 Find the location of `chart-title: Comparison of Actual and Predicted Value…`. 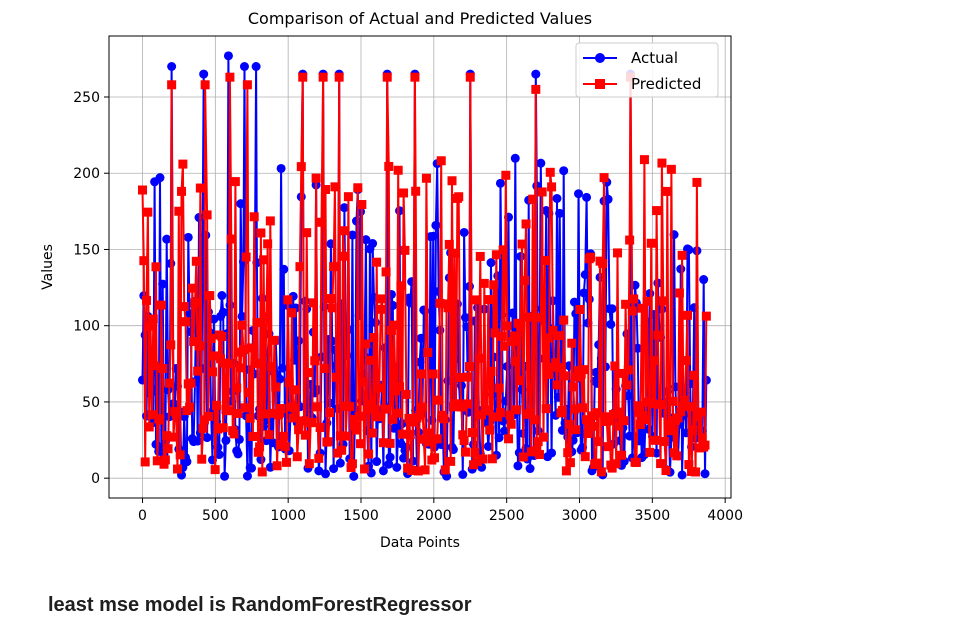

chart-title: Comparison of Actual and Predicted Value… is located at coordinates (420, 18).